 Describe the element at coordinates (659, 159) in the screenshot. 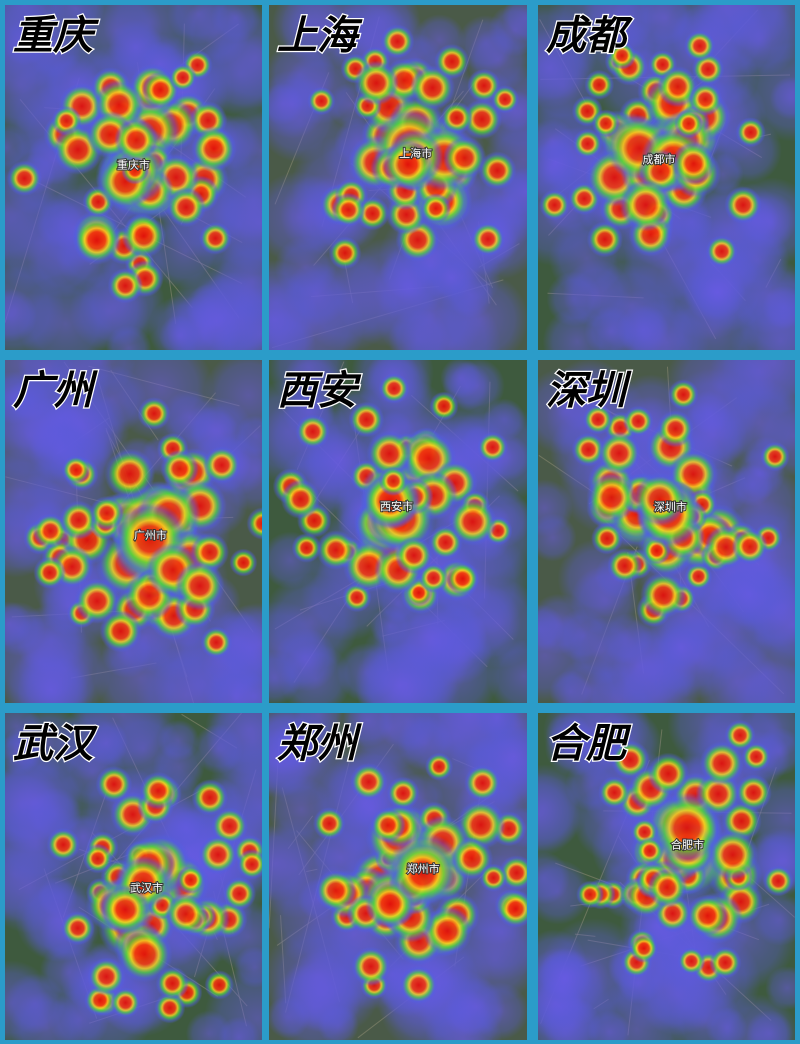

I see `district-label: 成都市` at that location.